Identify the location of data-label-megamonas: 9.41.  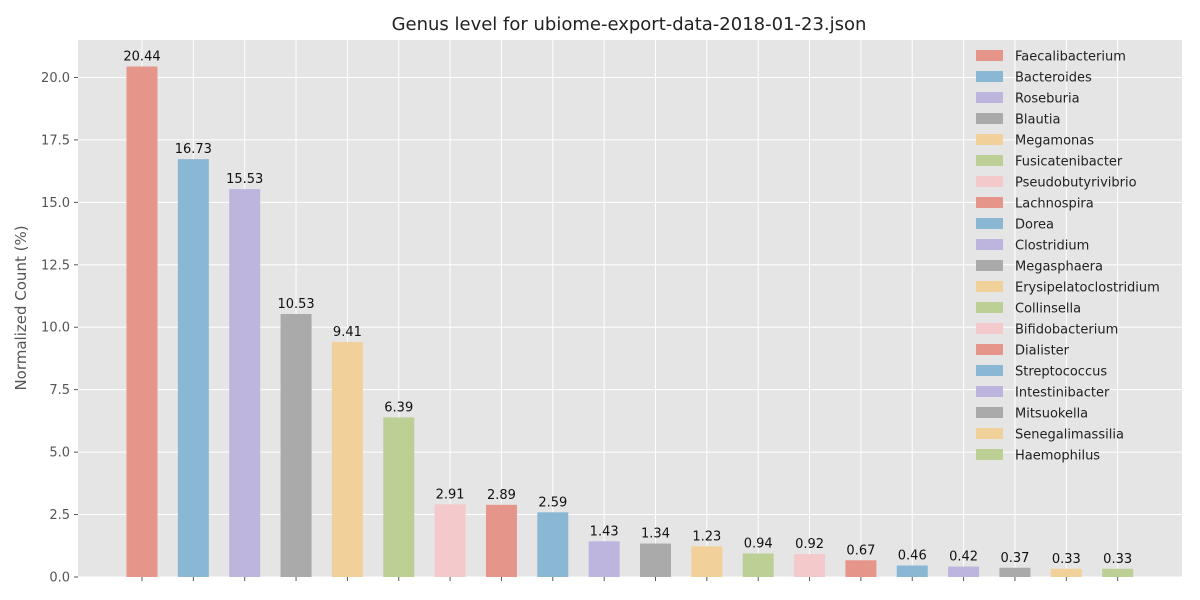
(347, 332).